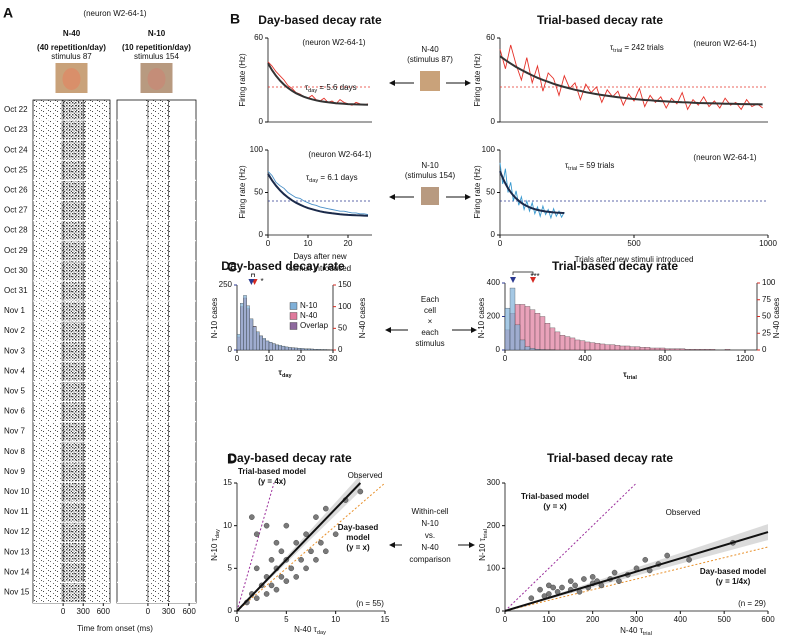 This screenshot has width=785, height=639. Describe the element at coordinates (218, 533) in the screenshot. I see `y-axis-label-part: day` at that location.